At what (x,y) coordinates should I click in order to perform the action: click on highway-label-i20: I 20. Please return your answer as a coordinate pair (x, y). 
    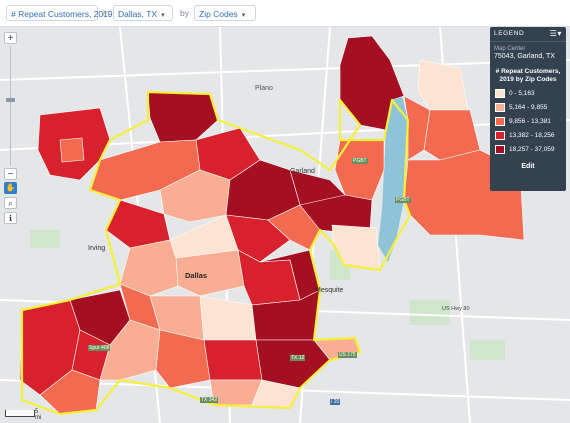
    Looking at the image, I should click on (335, 402).